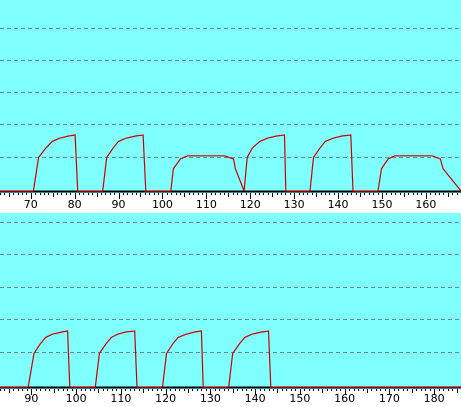 The width and height of the screenshot is (461, 407). What do you see at coordinates (31, 204) in the screenshot?
I see `x-tick-label: 70` at bounding box center [31, 204].